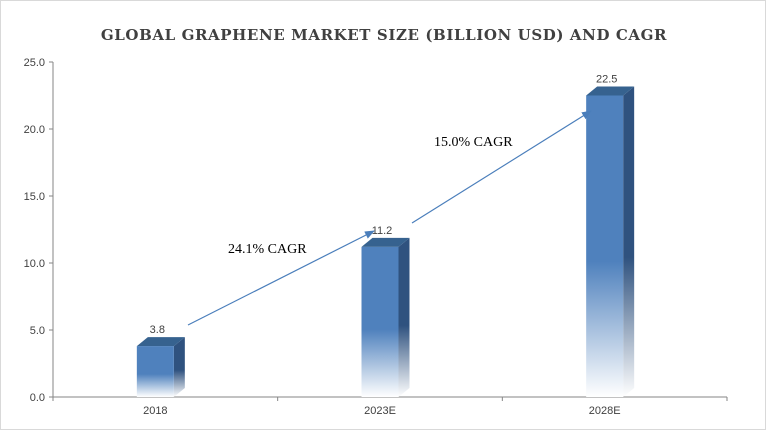  What do you see at coordinates (380, 411) in the screenshot?
I see `x-tick-label: 2023E` at bounding box center [380, 411].